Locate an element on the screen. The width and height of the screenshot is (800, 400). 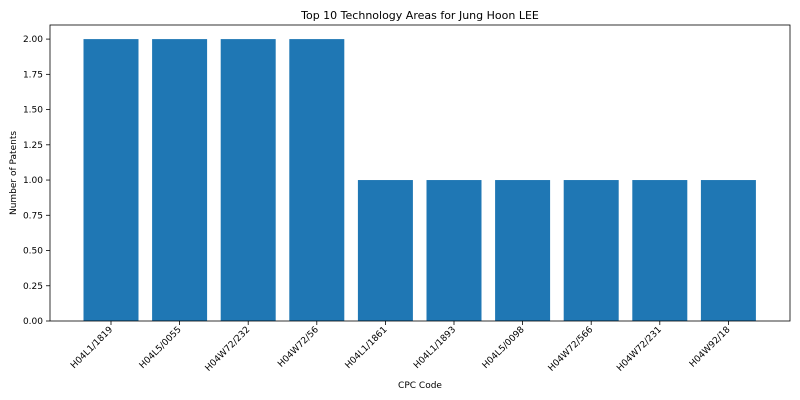
y-tick-label: 0.50 is located at coordinates (33, 252).